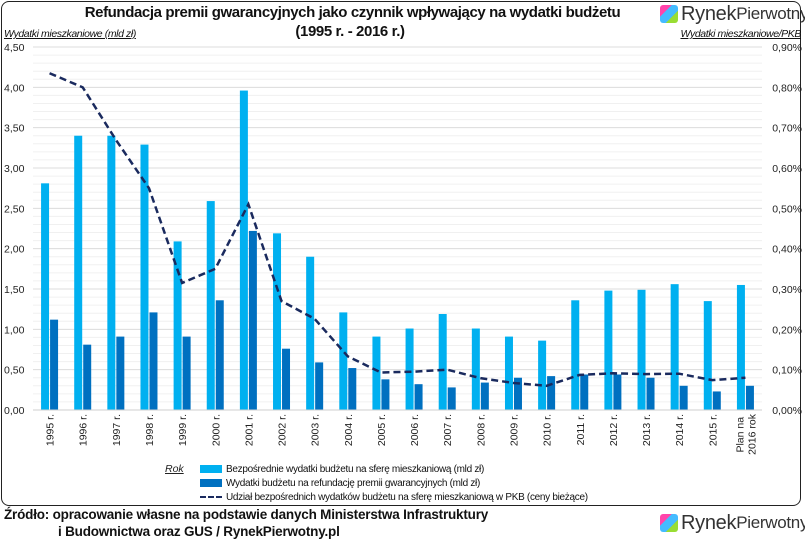  Describe the element at coordinates (647, 430) in the screenshot. I see `x-tick-label: 2013 r.` at that location.